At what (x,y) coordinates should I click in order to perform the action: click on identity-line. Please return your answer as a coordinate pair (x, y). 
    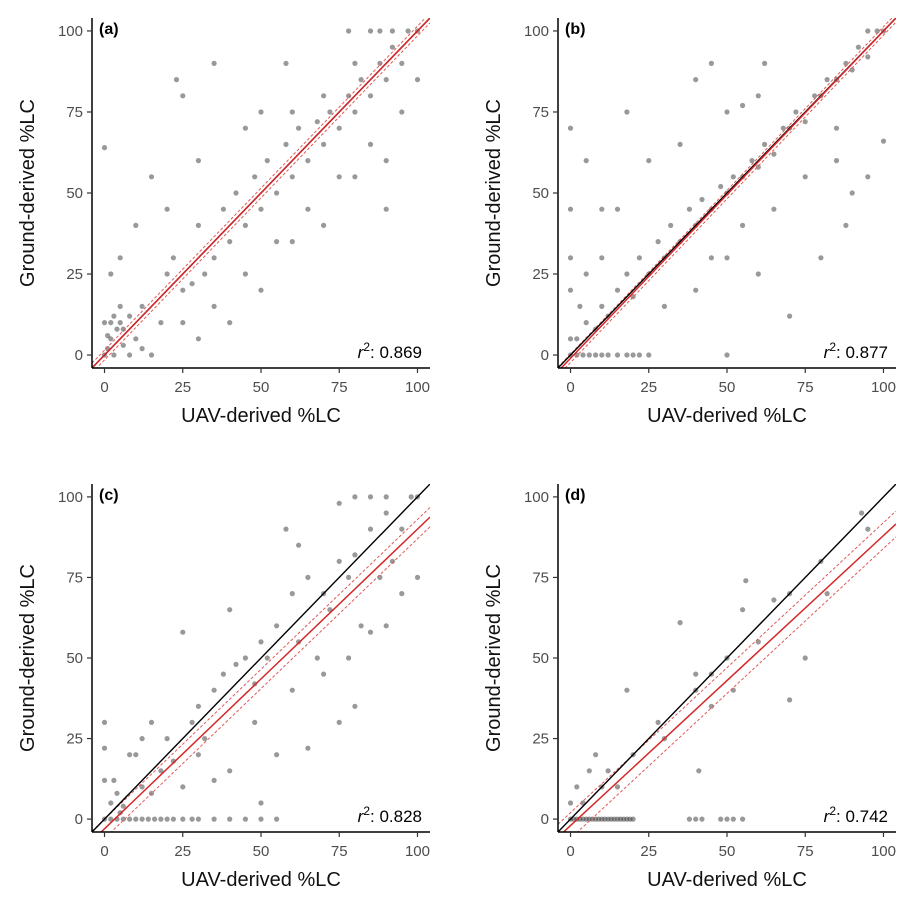
    Looking at the image, I should click on (261, 658).